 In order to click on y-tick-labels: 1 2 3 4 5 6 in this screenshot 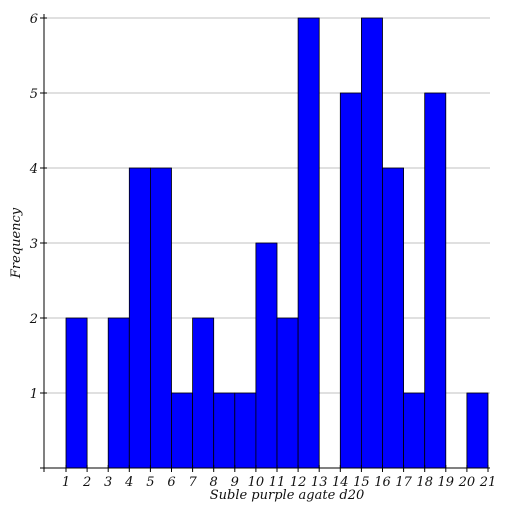, I will do `click(38, 240)`.